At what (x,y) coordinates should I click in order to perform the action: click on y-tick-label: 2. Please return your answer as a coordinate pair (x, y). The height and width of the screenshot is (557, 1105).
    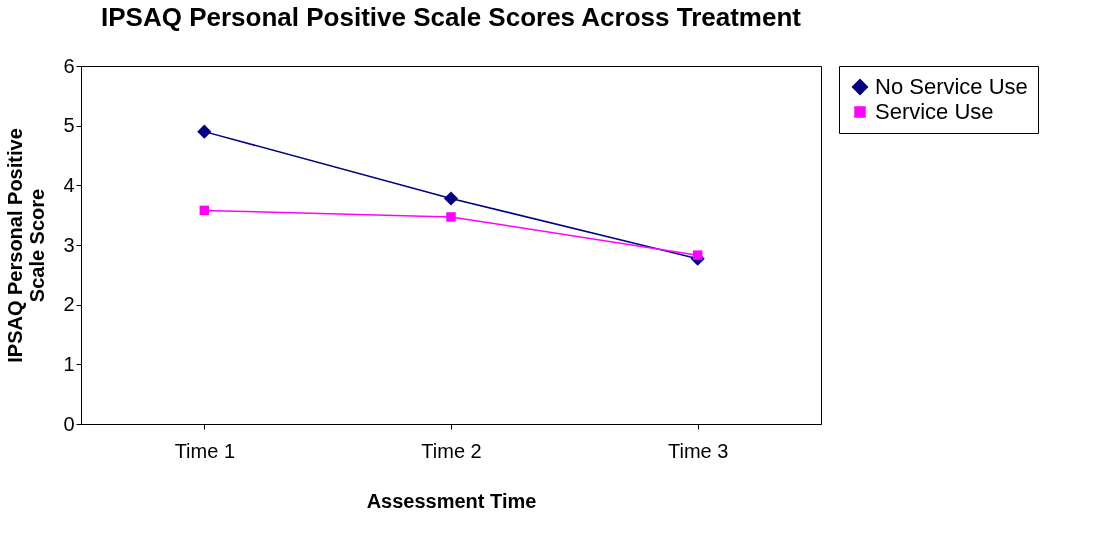
    Looking at the image, I should click on (69, 304).